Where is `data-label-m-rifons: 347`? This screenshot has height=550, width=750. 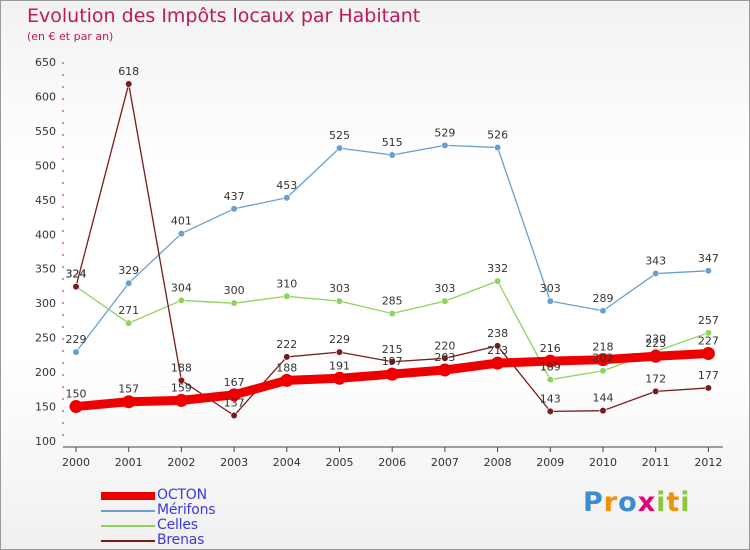 data-label-m-rifons: 347 is located at coordinates (708, 258).